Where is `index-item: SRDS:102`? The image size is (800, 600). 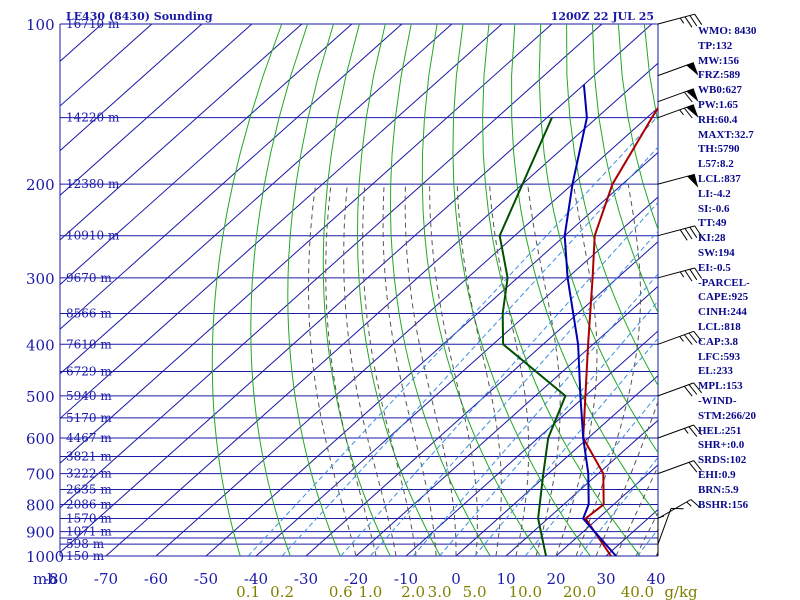 index-item: SRDS:102 is located at coordinates (722, 460).